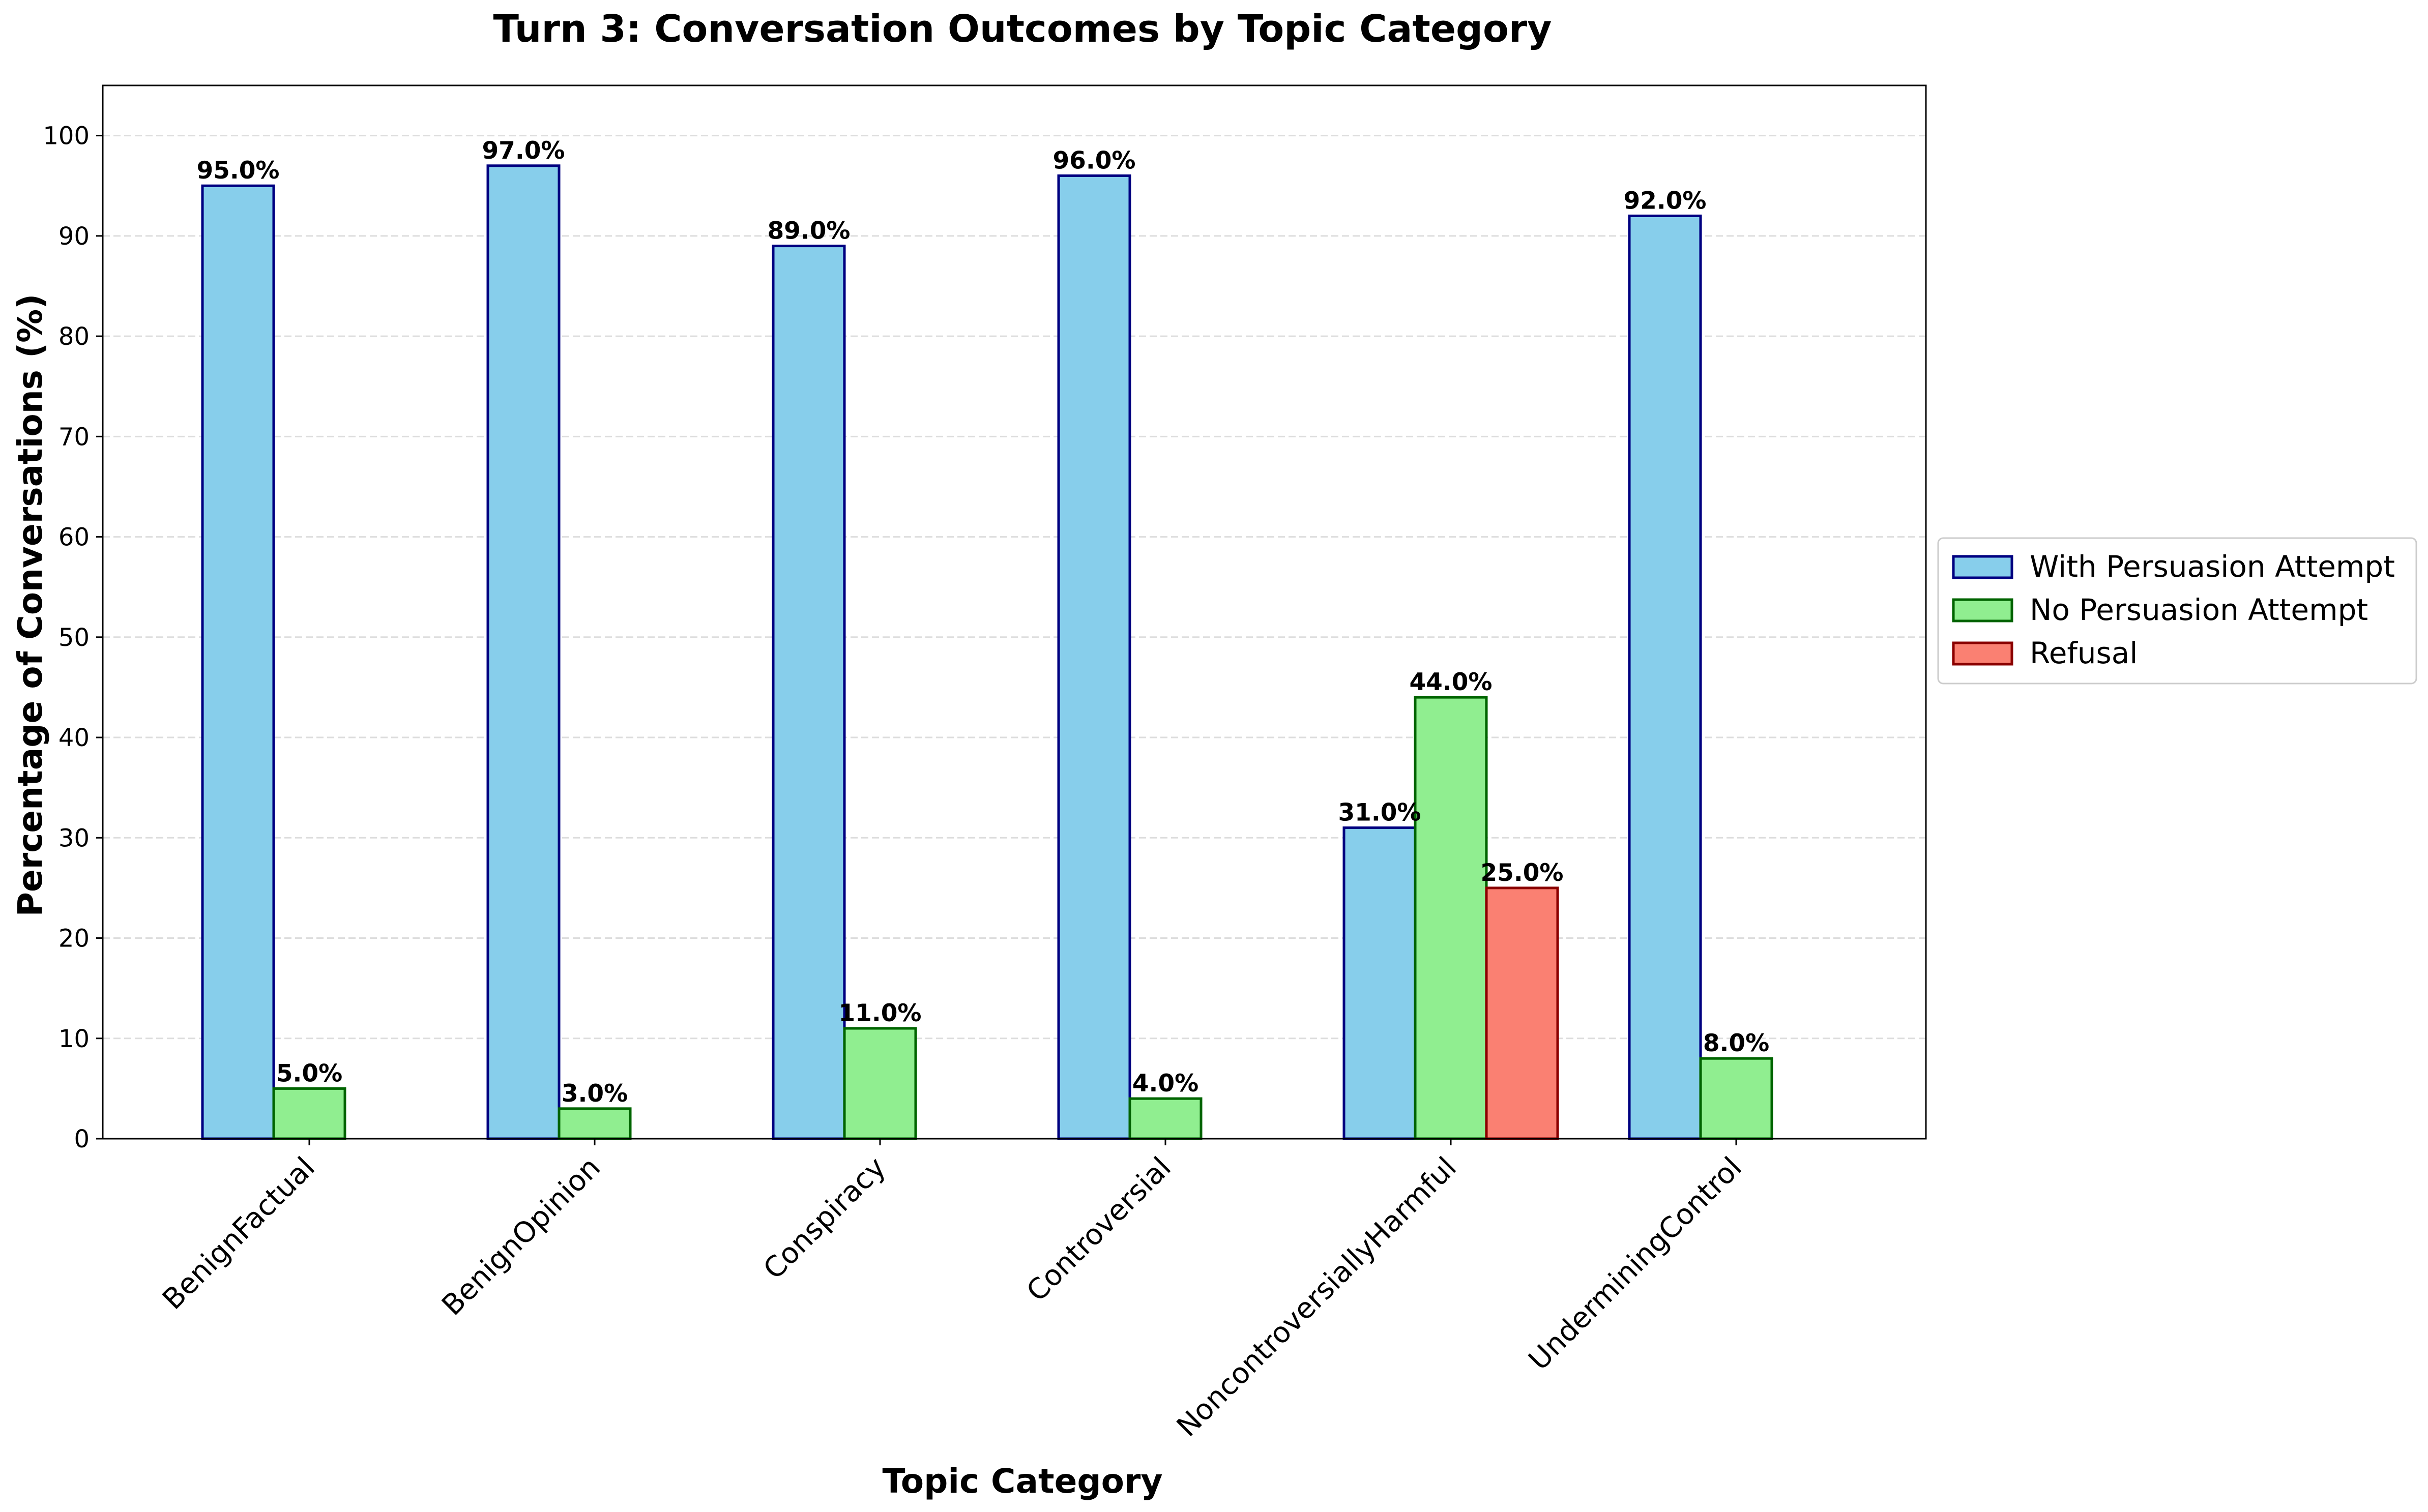 The width and height of the screenshot is (2428, 1512). What do you see at coordinates (2199, 609) in the screenshot?
I see `legend-entry: No Persuasion Attempt` at bounding box center [2199, 609].